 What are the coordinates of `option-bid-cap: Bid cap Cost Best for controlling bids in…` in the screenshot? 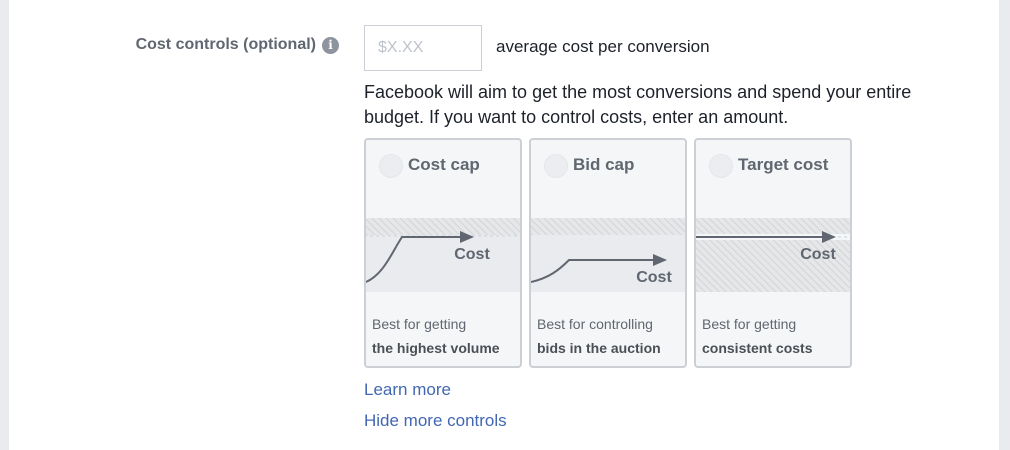 It's located at (608, 253).